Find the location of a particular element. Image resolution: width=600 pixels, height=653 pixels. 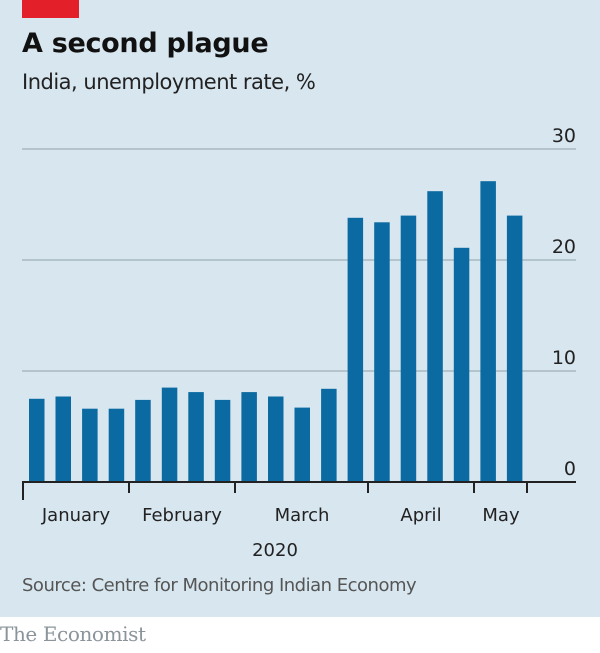

year-label: 2020 is located at coordinates (275, 550).